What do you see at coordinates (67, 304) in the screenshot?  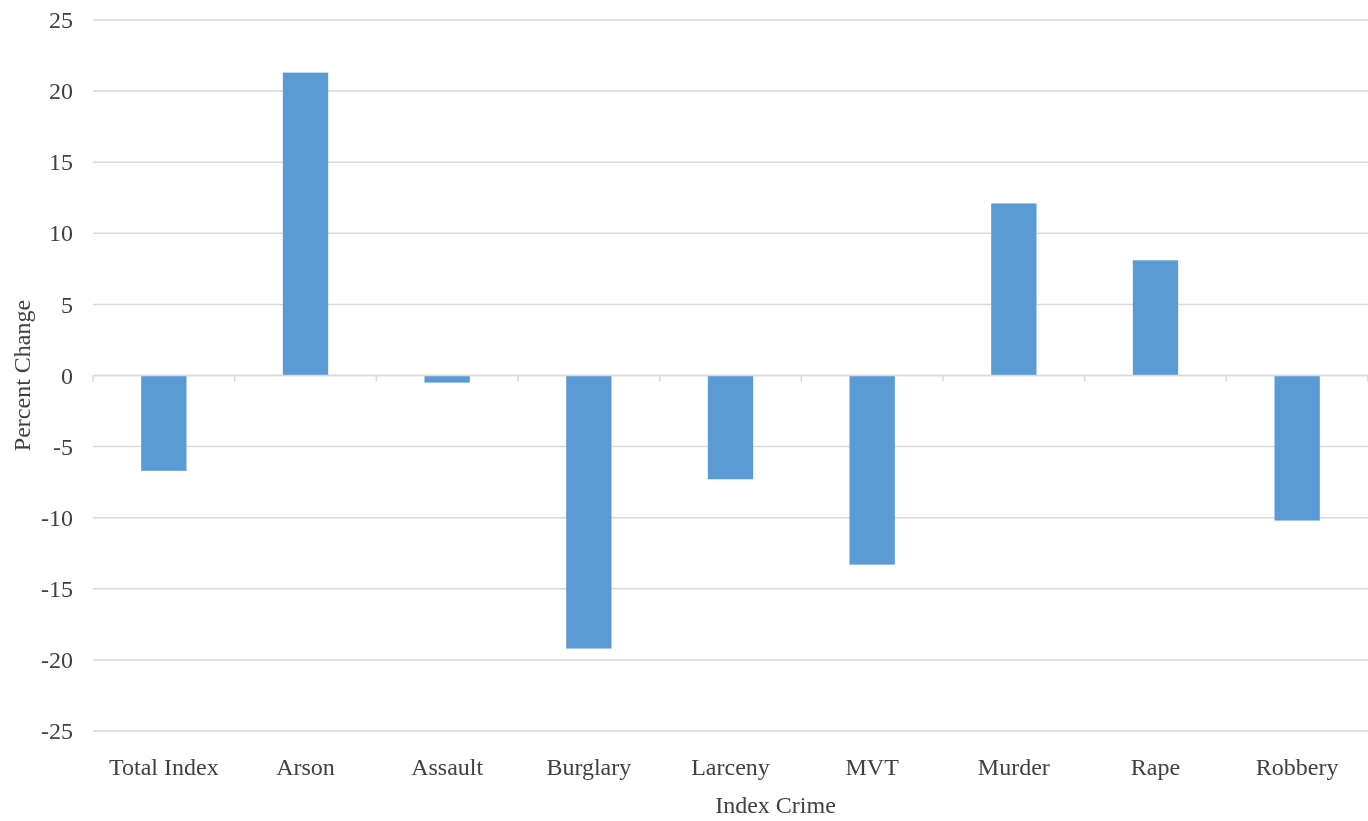 I see `y-tick-label: 5` at bounding box center [67, 304].